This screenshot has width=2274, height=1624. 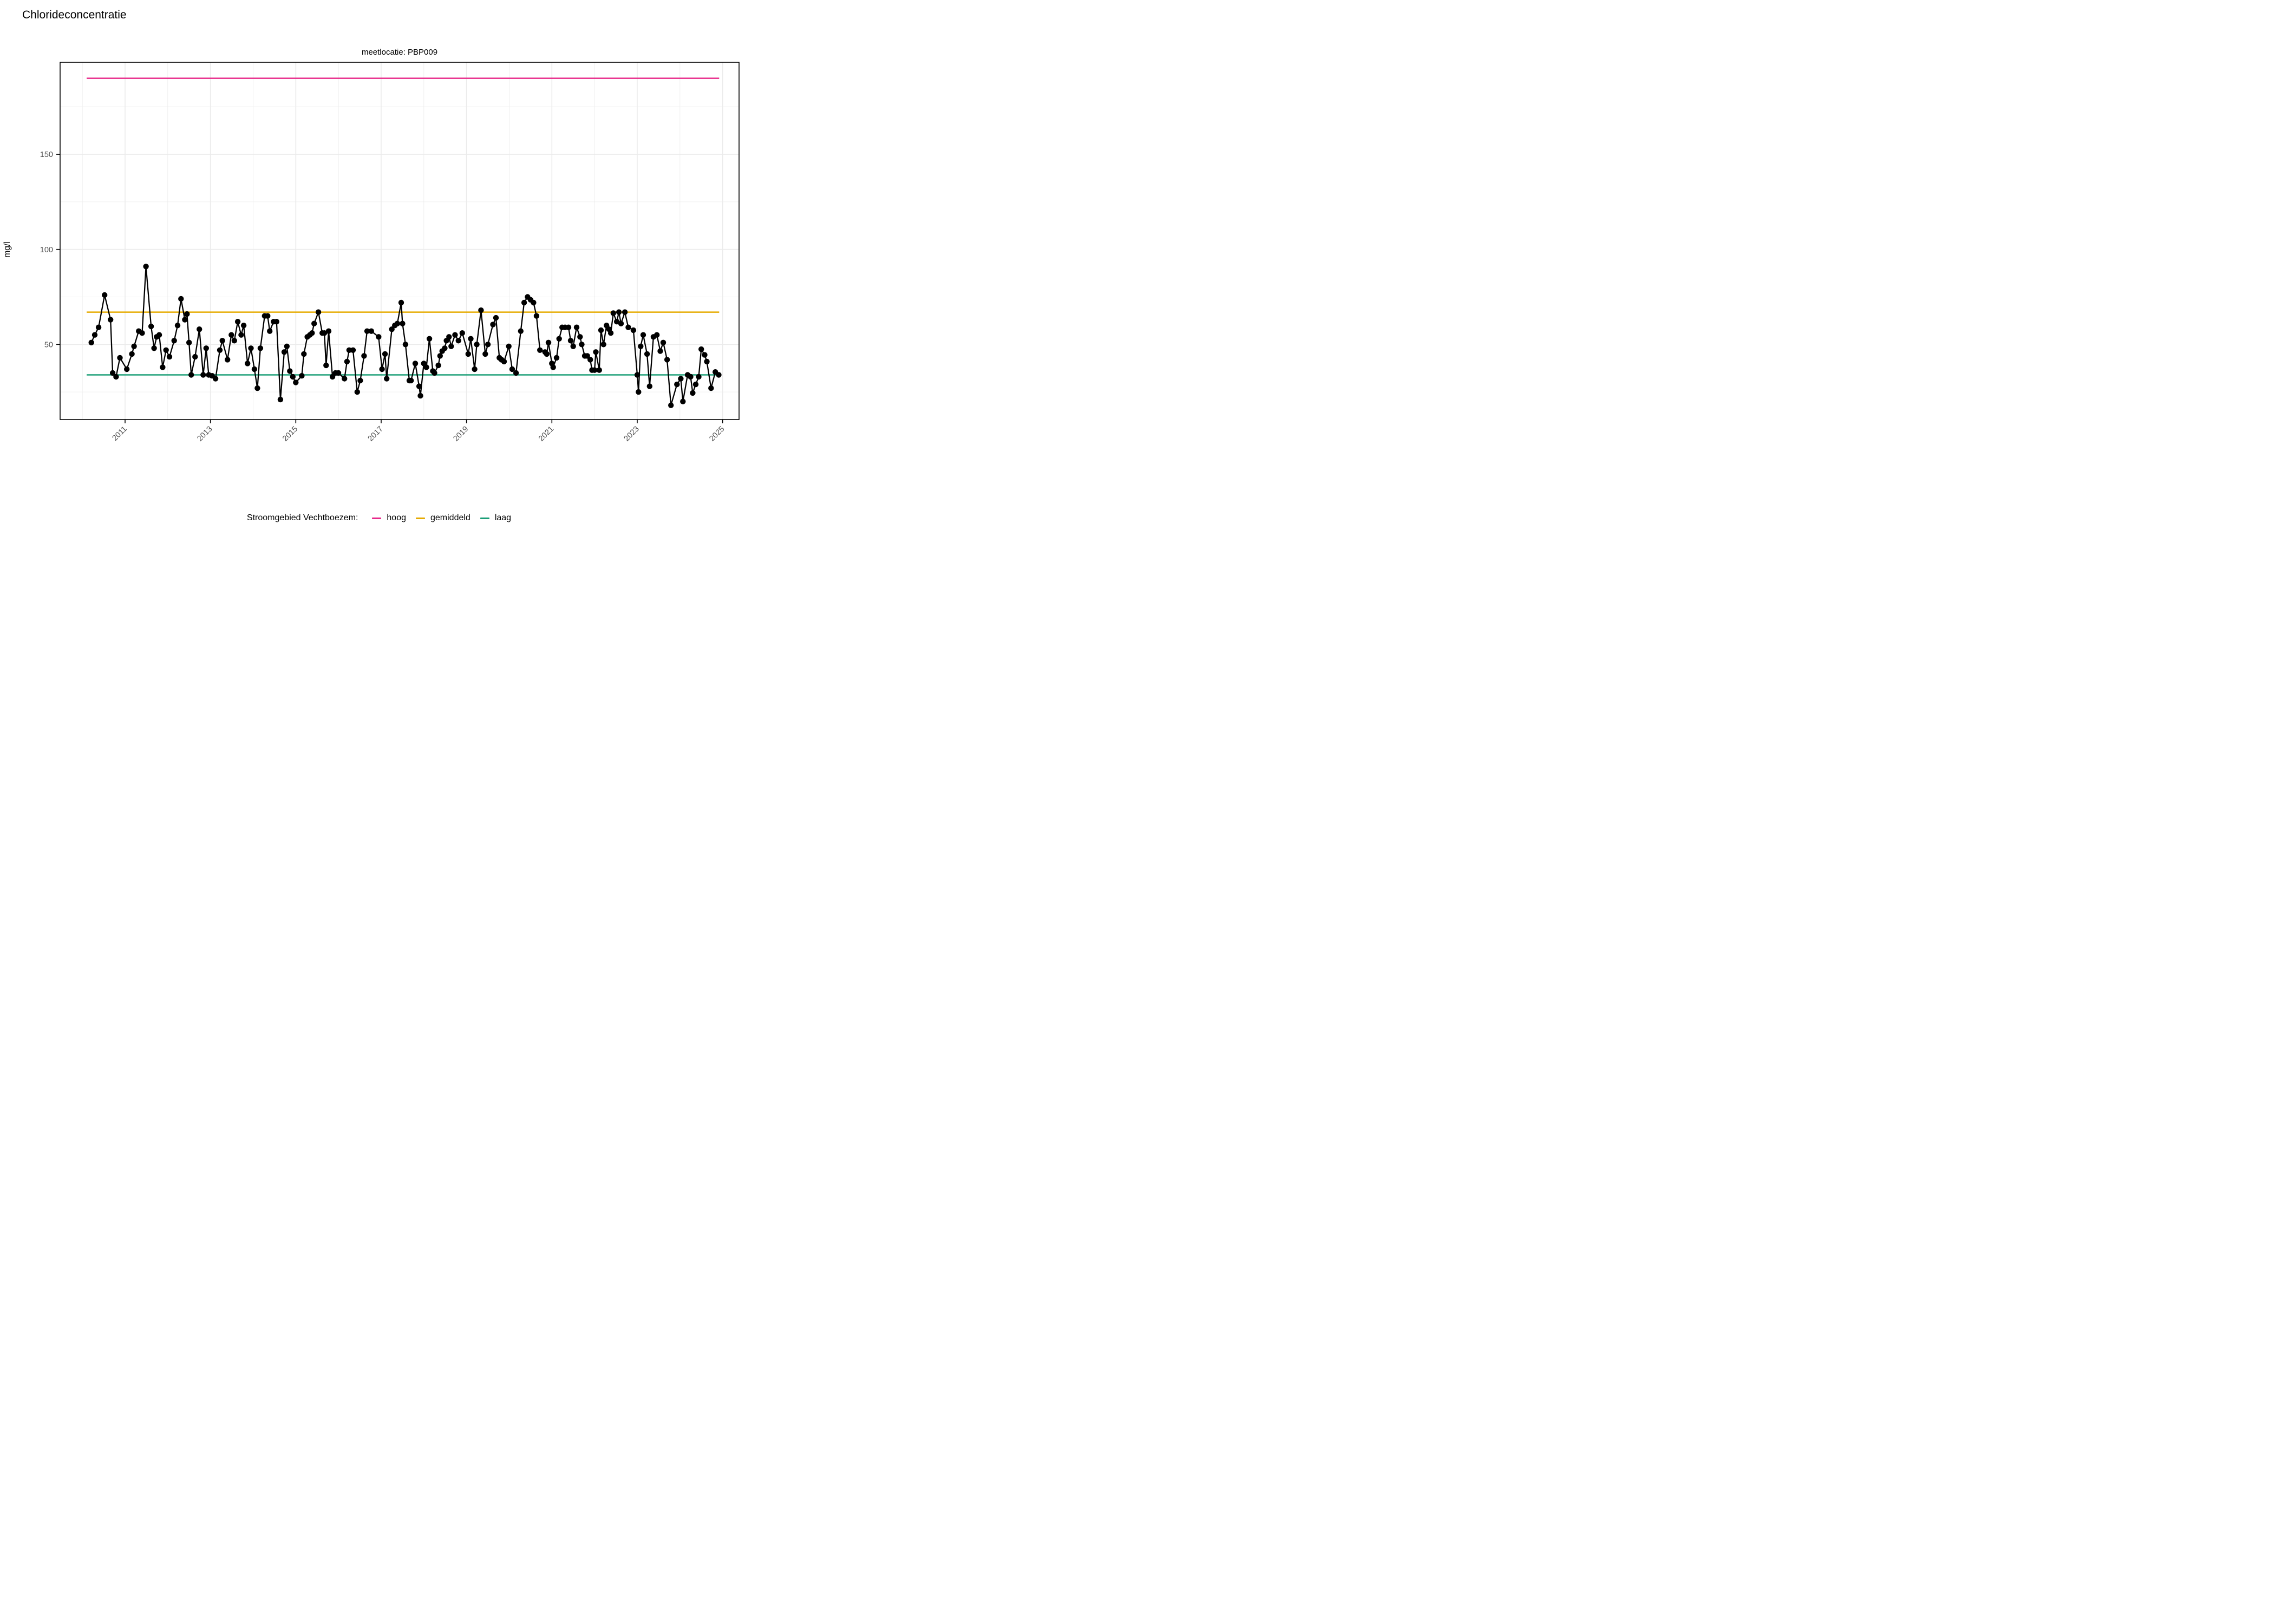 What do you see at coordinates (47, 250) in the screenshot?
I see `y-tick-label: 100` at bounding box center [47, 250].